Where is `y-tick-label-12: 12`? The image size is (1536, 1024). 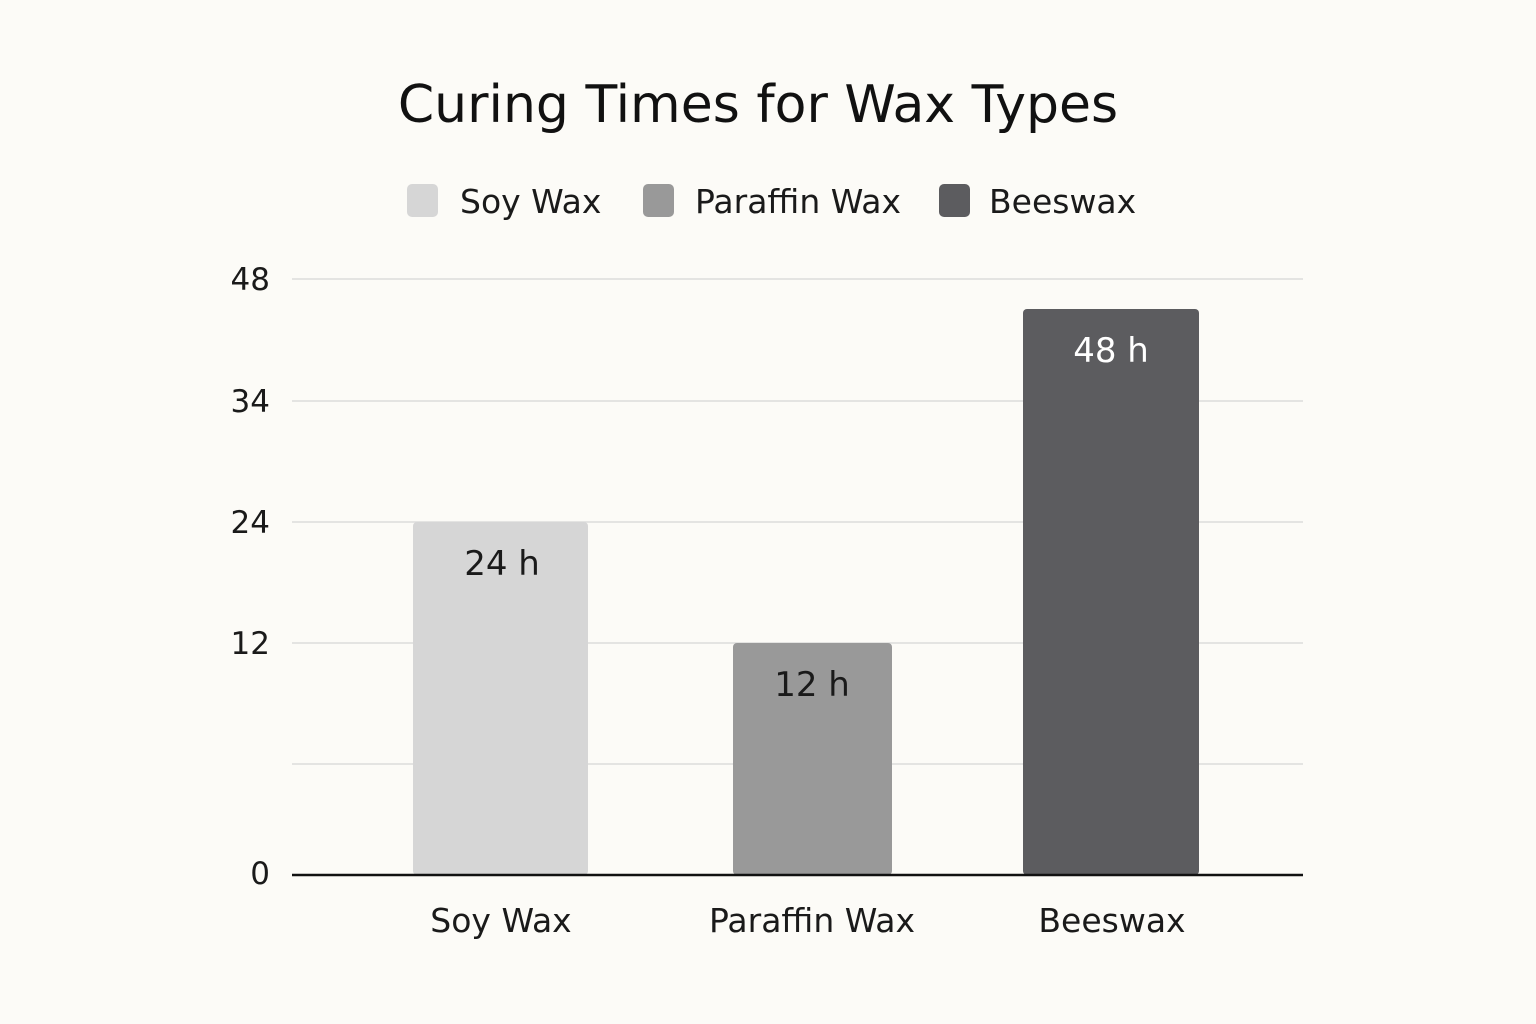
y-tick-label-12: 12 is located at coordinates (250, 644).